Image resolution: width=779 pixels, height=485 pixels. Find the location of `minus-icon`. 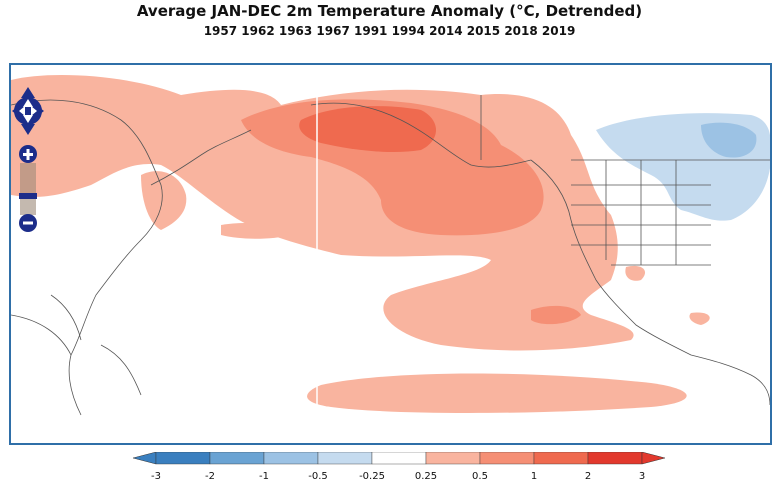

minus-icon is located at coordinates (28, 223).